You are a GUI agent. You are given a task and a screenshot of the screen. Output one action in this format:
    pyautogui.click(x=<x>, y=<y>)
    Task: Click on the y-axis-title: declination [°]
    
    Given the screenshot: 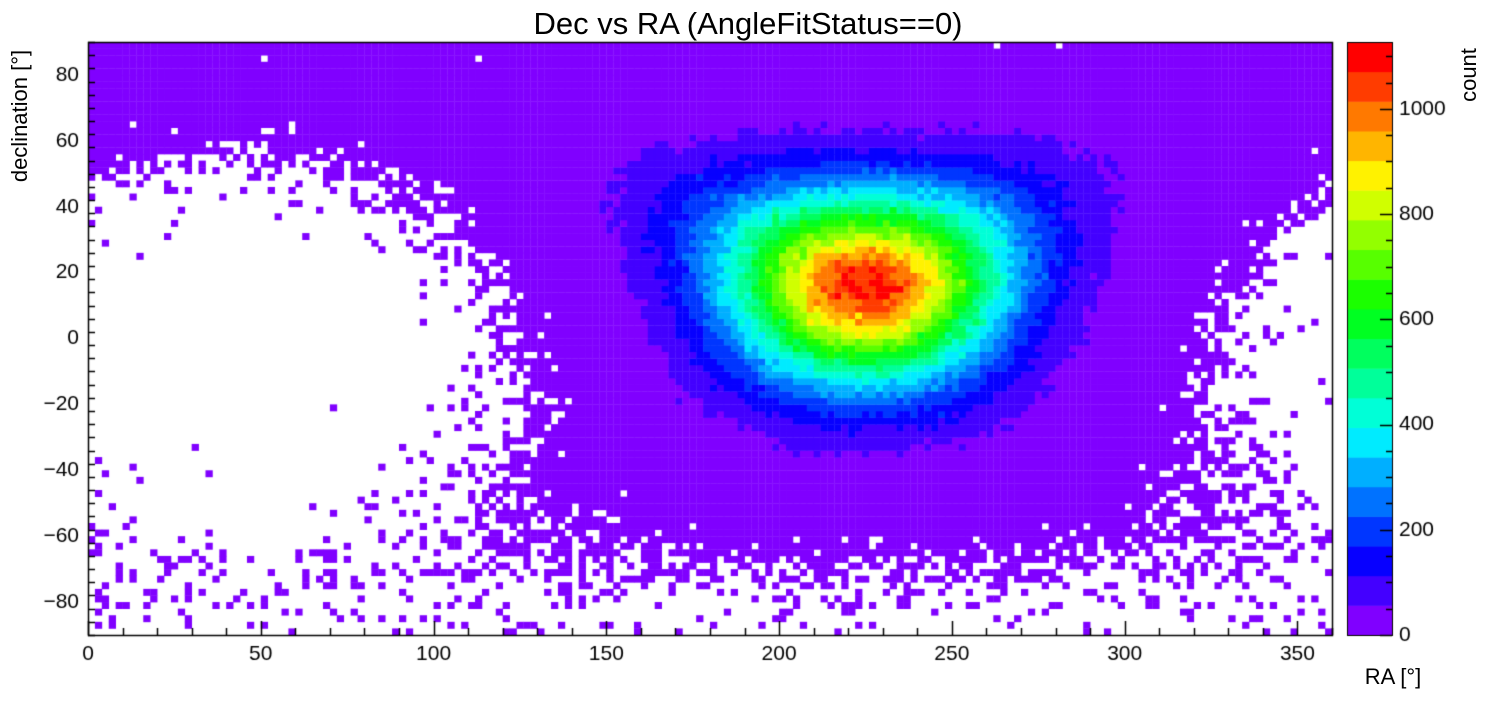 What is the action you would take?
    pyautogui.click(x=19, y=116)
    